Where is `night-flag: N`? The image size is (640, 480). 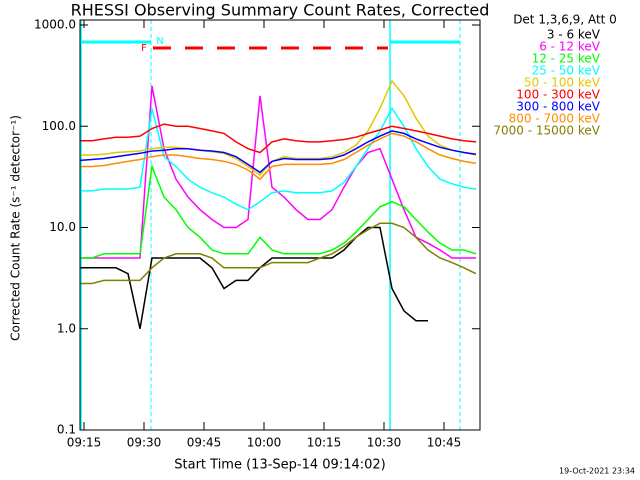 night-flag: N is located at coordinates (159, 41).